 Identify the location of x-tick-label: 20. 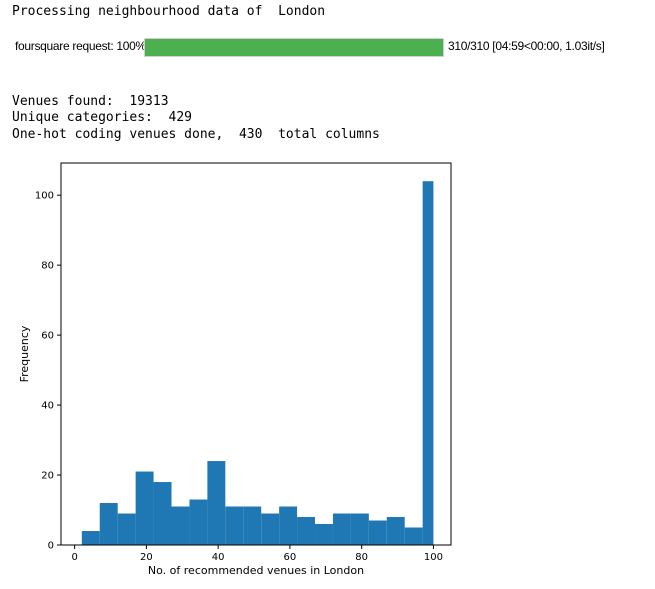
(146, 557).